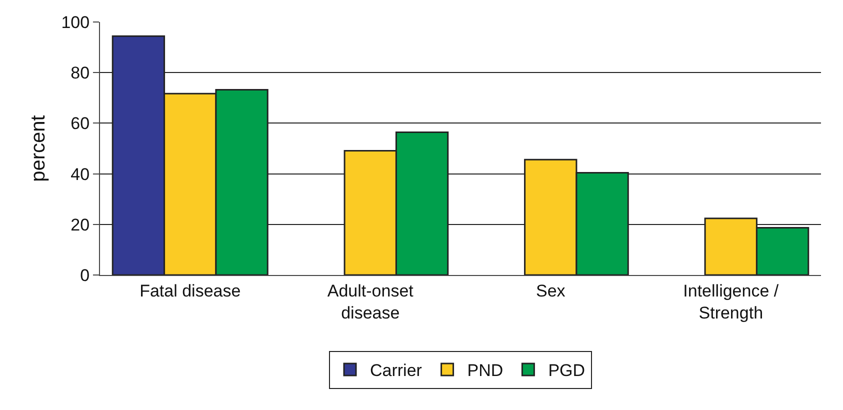 Image resolution: width=843 pixels, height=410 pixels. Describe the element at coordinates (731, 301) in the screenshot. I see `x-tick-label: Intelligence / Strength` at that location.